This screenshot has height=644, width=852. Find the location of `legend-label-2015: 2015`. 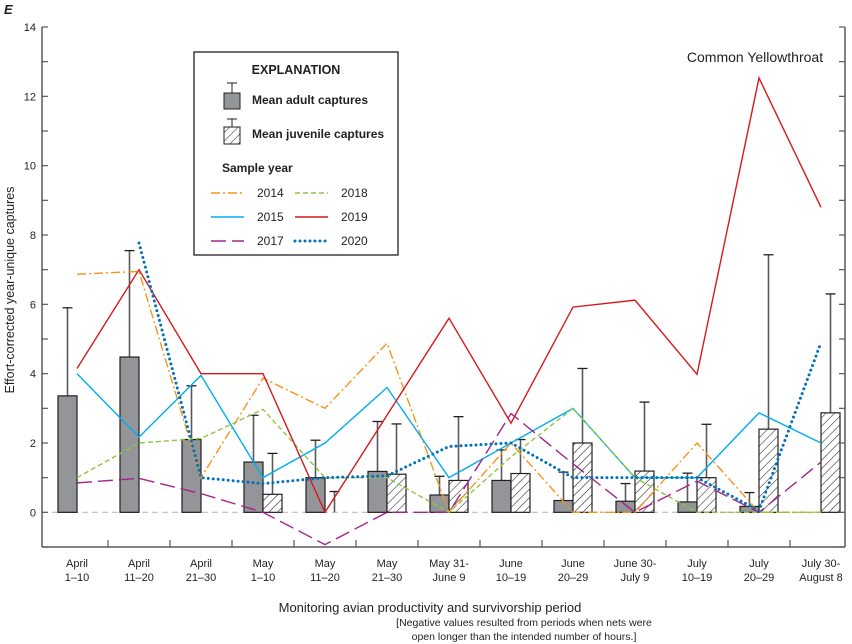

legend-label-2015: 2015 is located at coordinates (270, 217).